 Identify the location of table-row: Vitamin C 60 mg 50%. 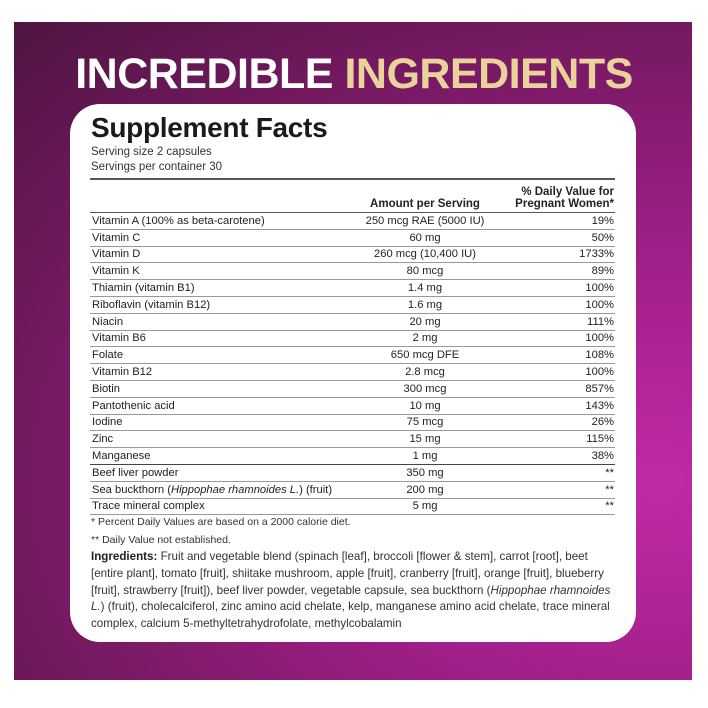
(352, 238).